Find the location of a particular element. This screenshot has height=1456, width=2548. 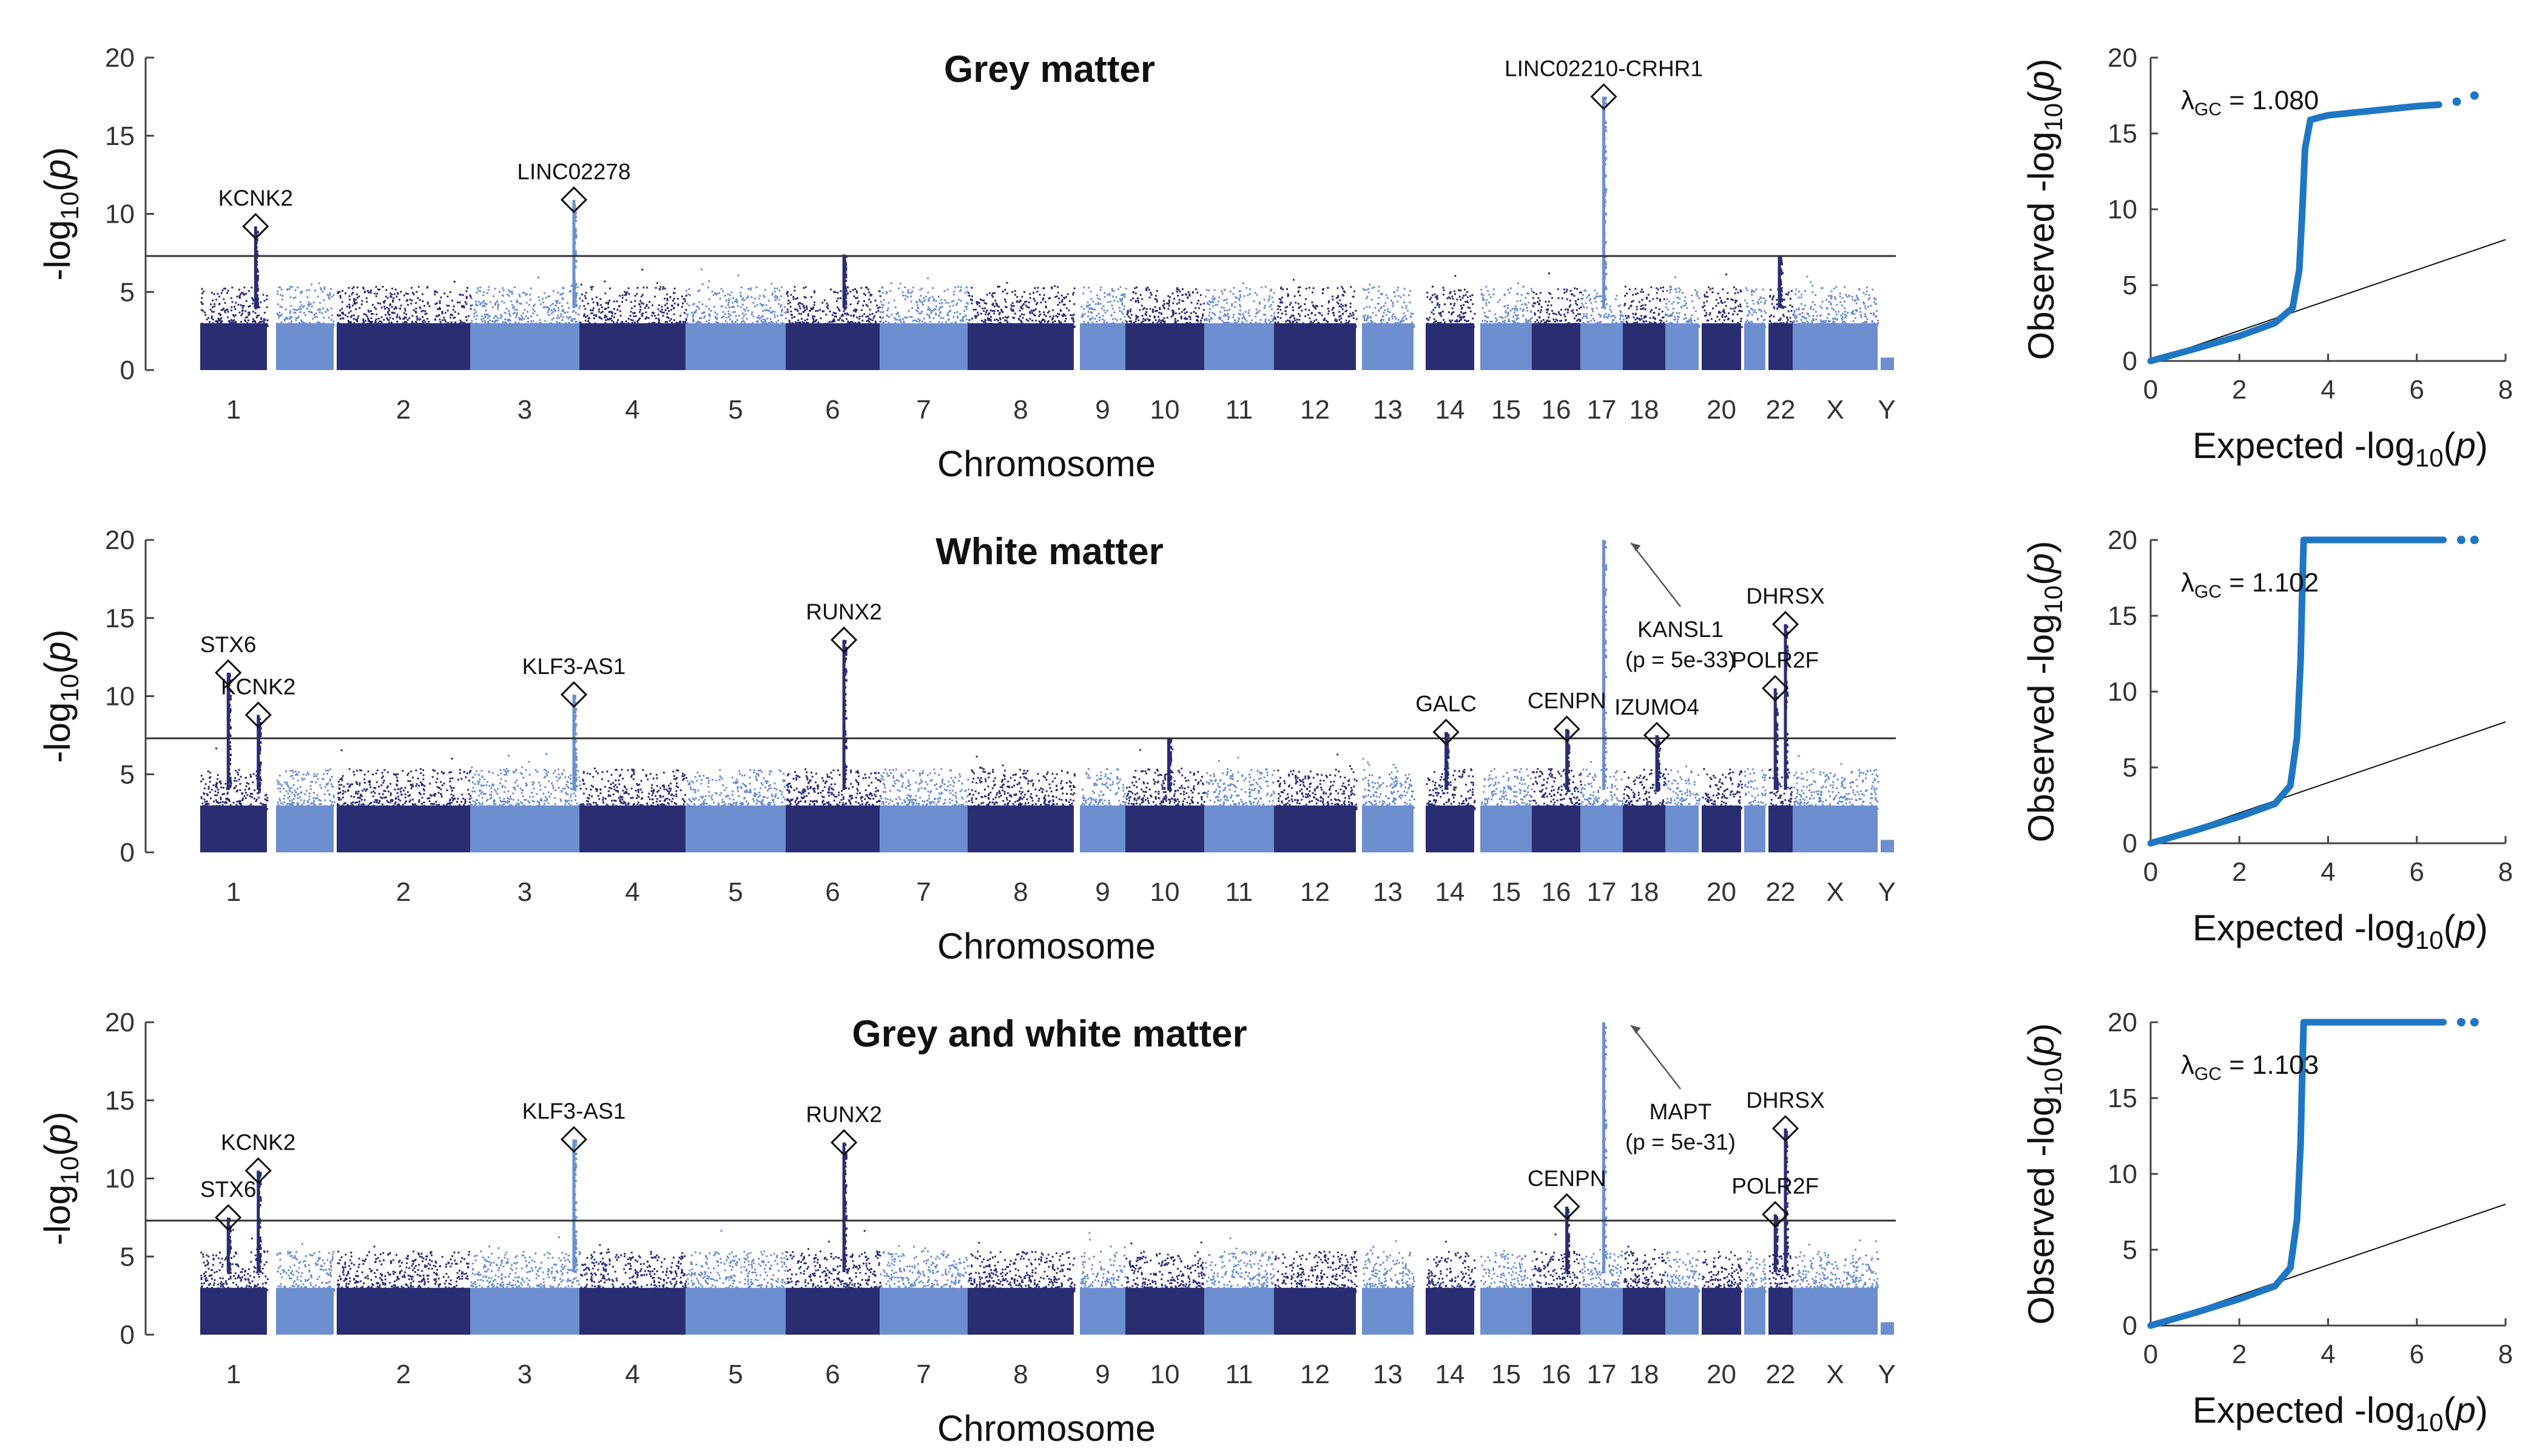

snp-point-band is located at coordinates (736, 346).